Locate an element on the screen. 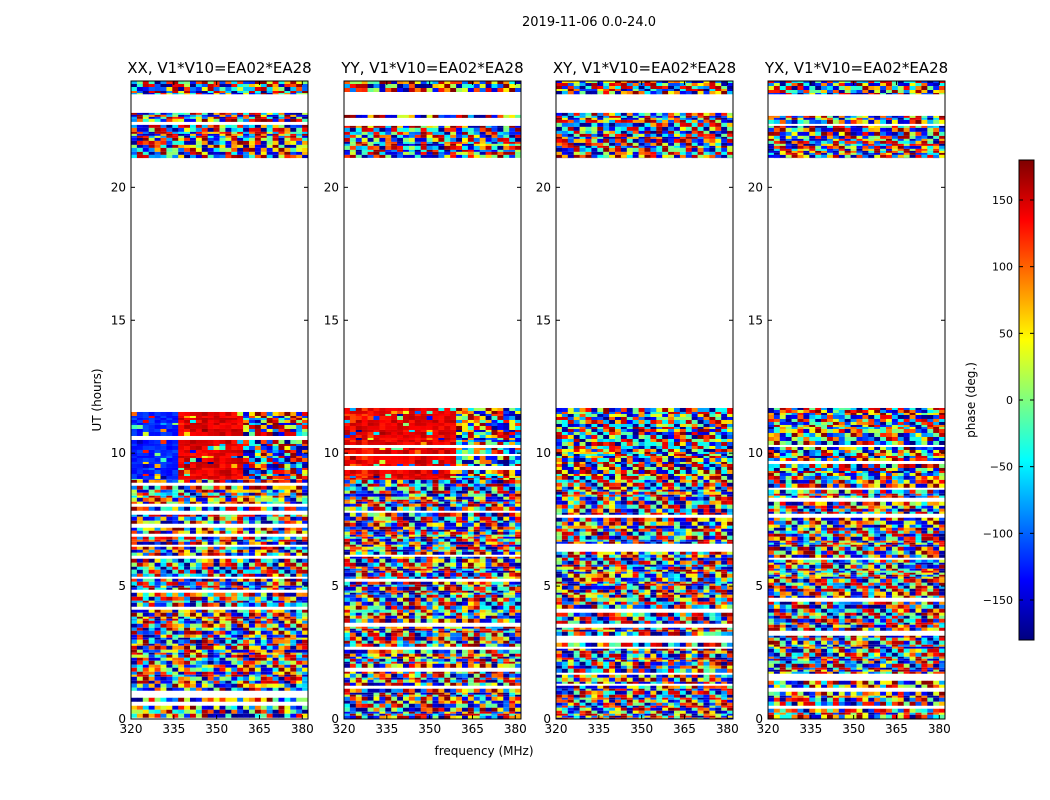 This screenshot has width=1050, height=800. figure-title: 2019-11-06 0.0-24.0 is located at coordinates (589, 22).